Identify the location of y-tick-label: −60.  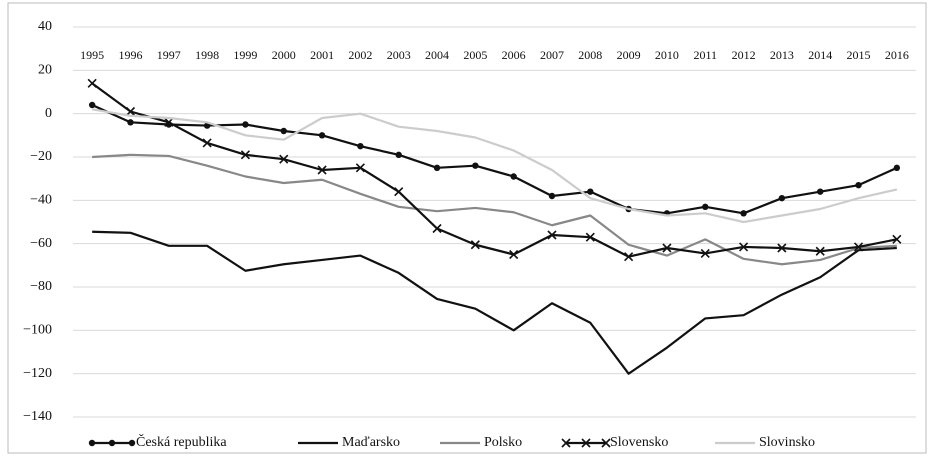
(41, 243).